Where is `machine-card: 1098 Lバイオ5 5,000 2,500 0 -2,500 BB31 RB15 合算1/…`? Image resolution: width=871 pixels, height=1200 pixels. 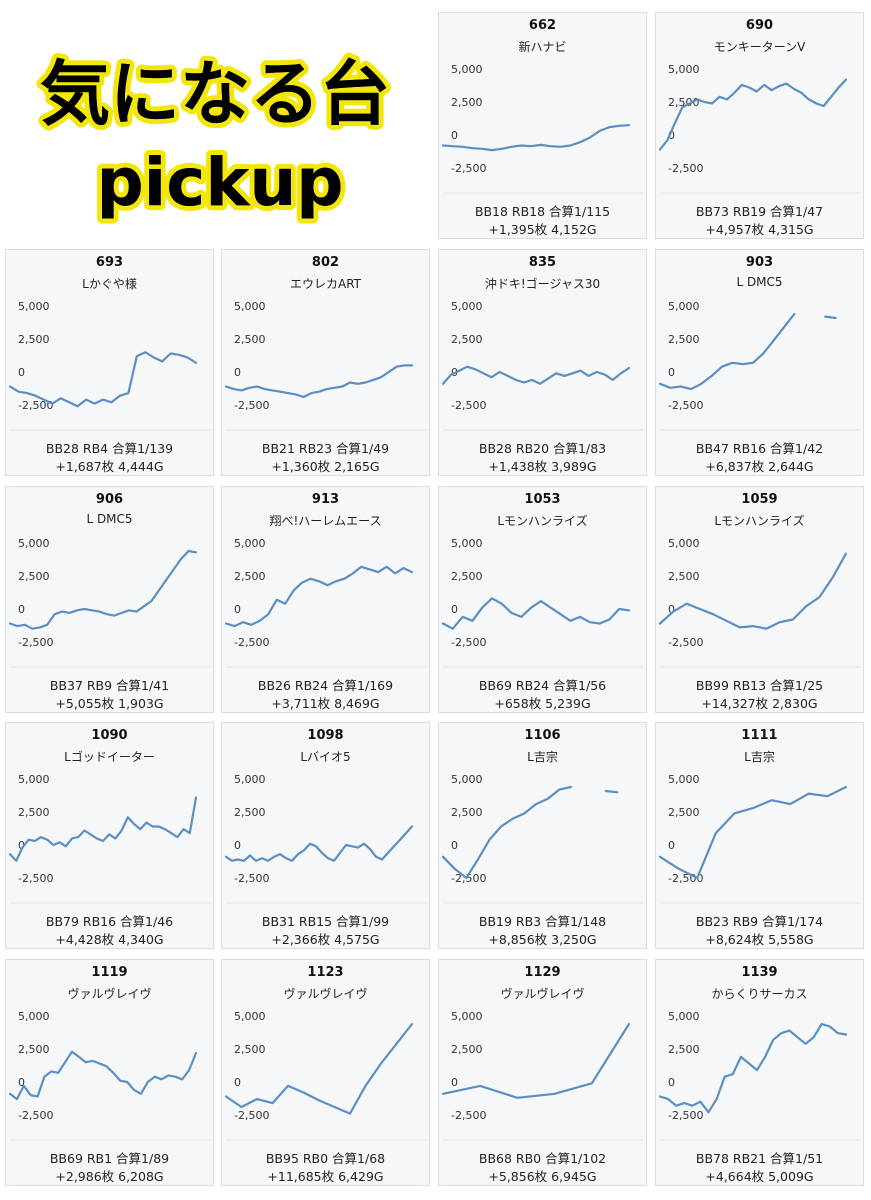 machine-card: 1098 Lバイオ5 5,000 2,500 0 -2,500 BB31 RB15 合算1/… is located at coordinates (325, 835).